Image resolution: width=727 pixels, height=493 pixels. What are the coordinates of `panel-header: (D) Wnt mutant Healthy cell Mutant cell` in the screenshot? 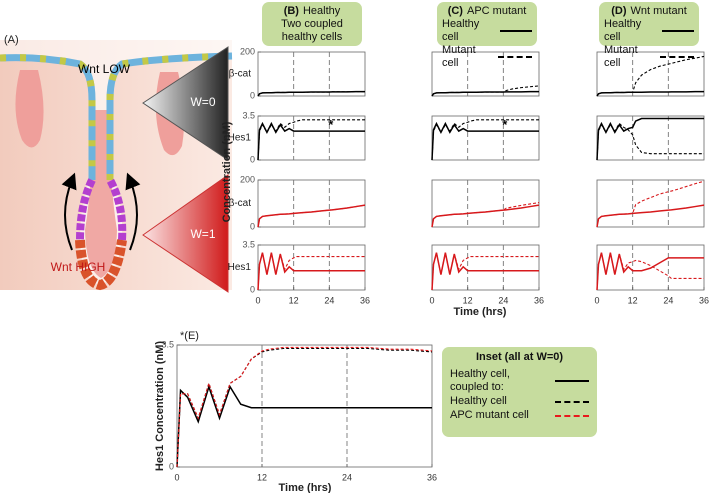 It's located at (649, 35).